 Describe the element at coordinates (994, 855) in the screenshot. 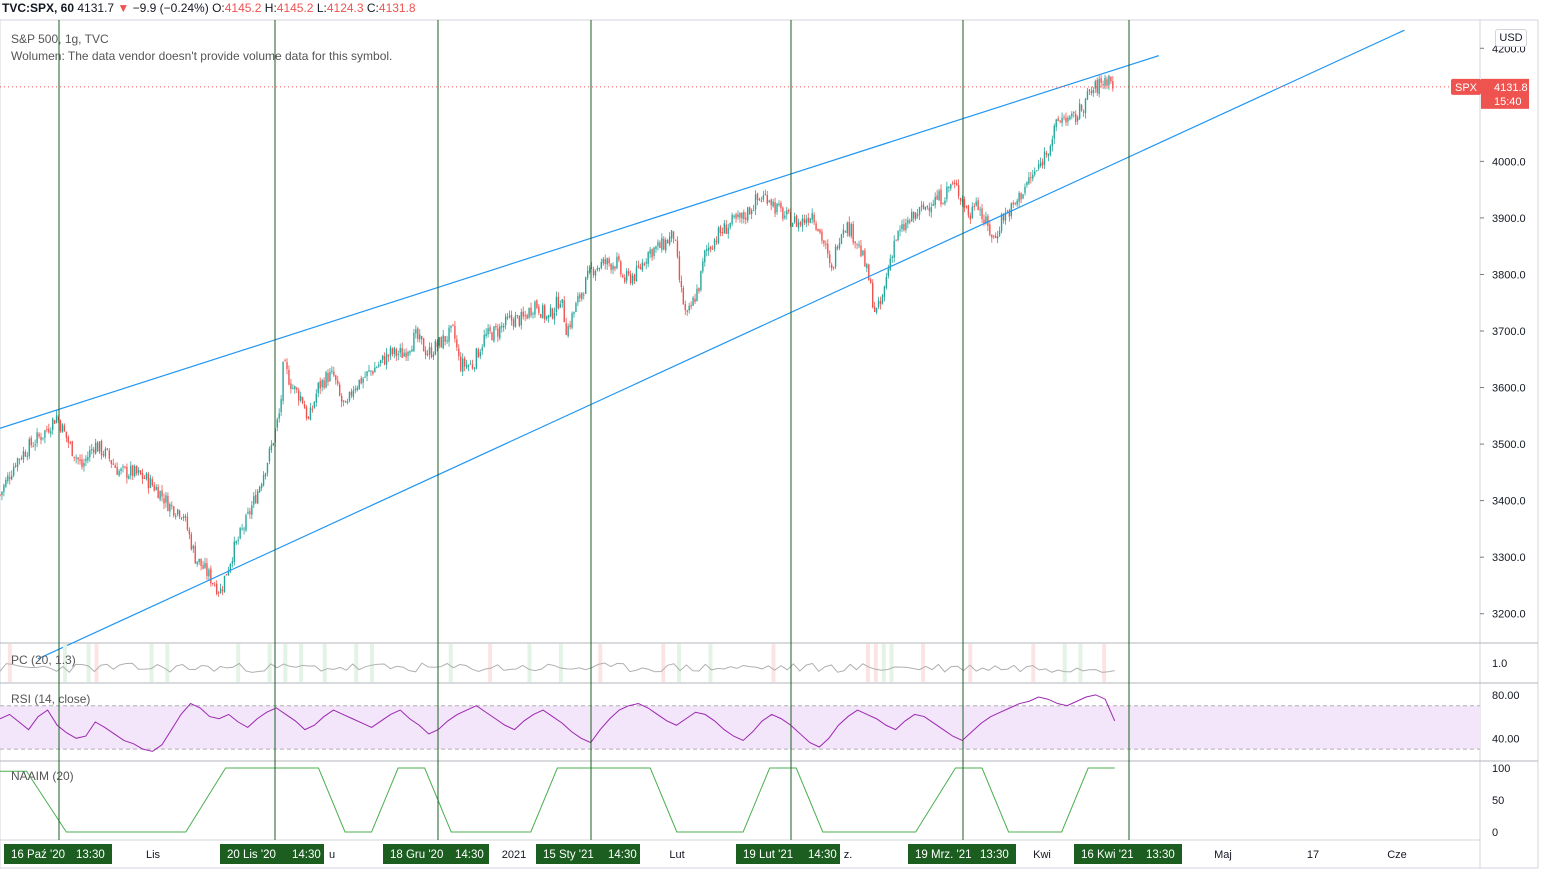

I see `highlight-time-text: 13:30` at that location.